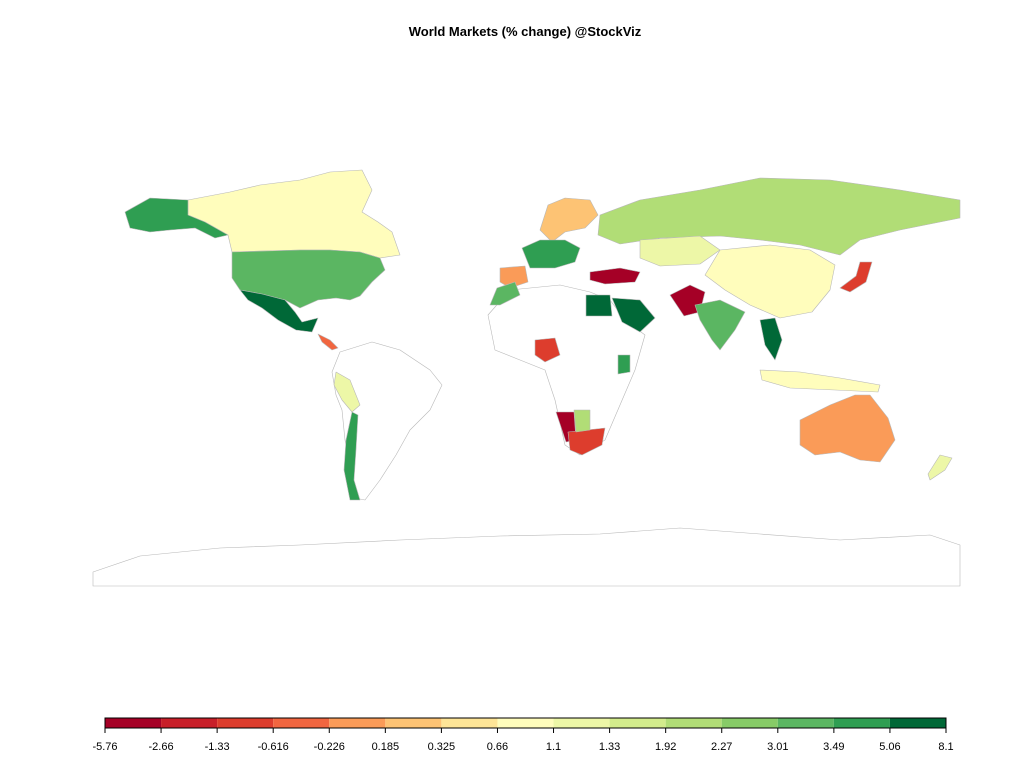  I want to click on legend-tick-label: 3.01, so click(777, 747).